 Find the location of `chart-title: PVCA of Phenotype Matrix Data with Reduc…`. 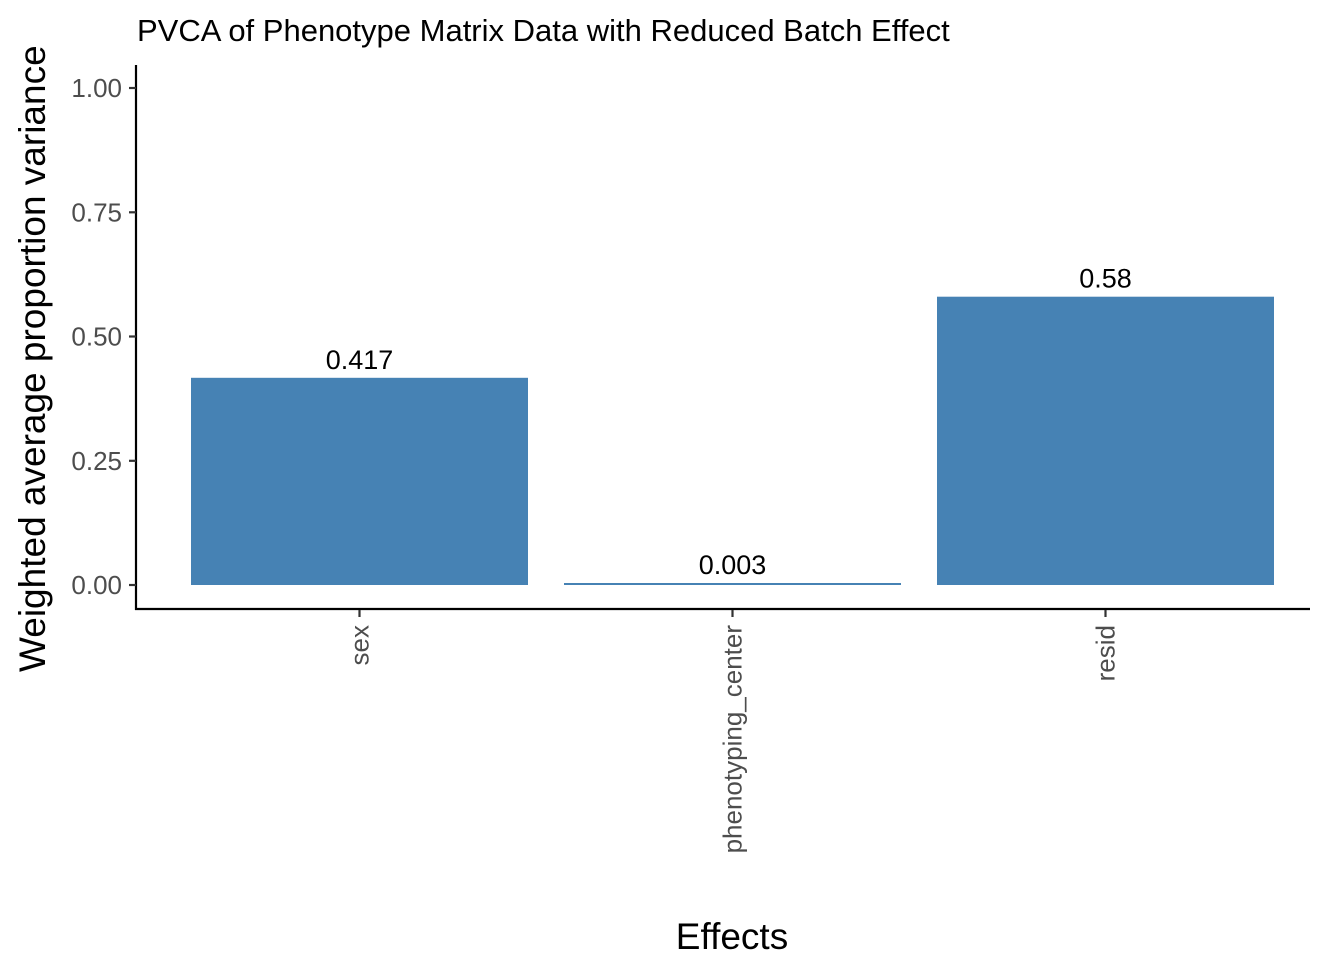

chart-title: PVCA of Phenotype Matrix Data with Reduc… is located at coordinates (543, 30).